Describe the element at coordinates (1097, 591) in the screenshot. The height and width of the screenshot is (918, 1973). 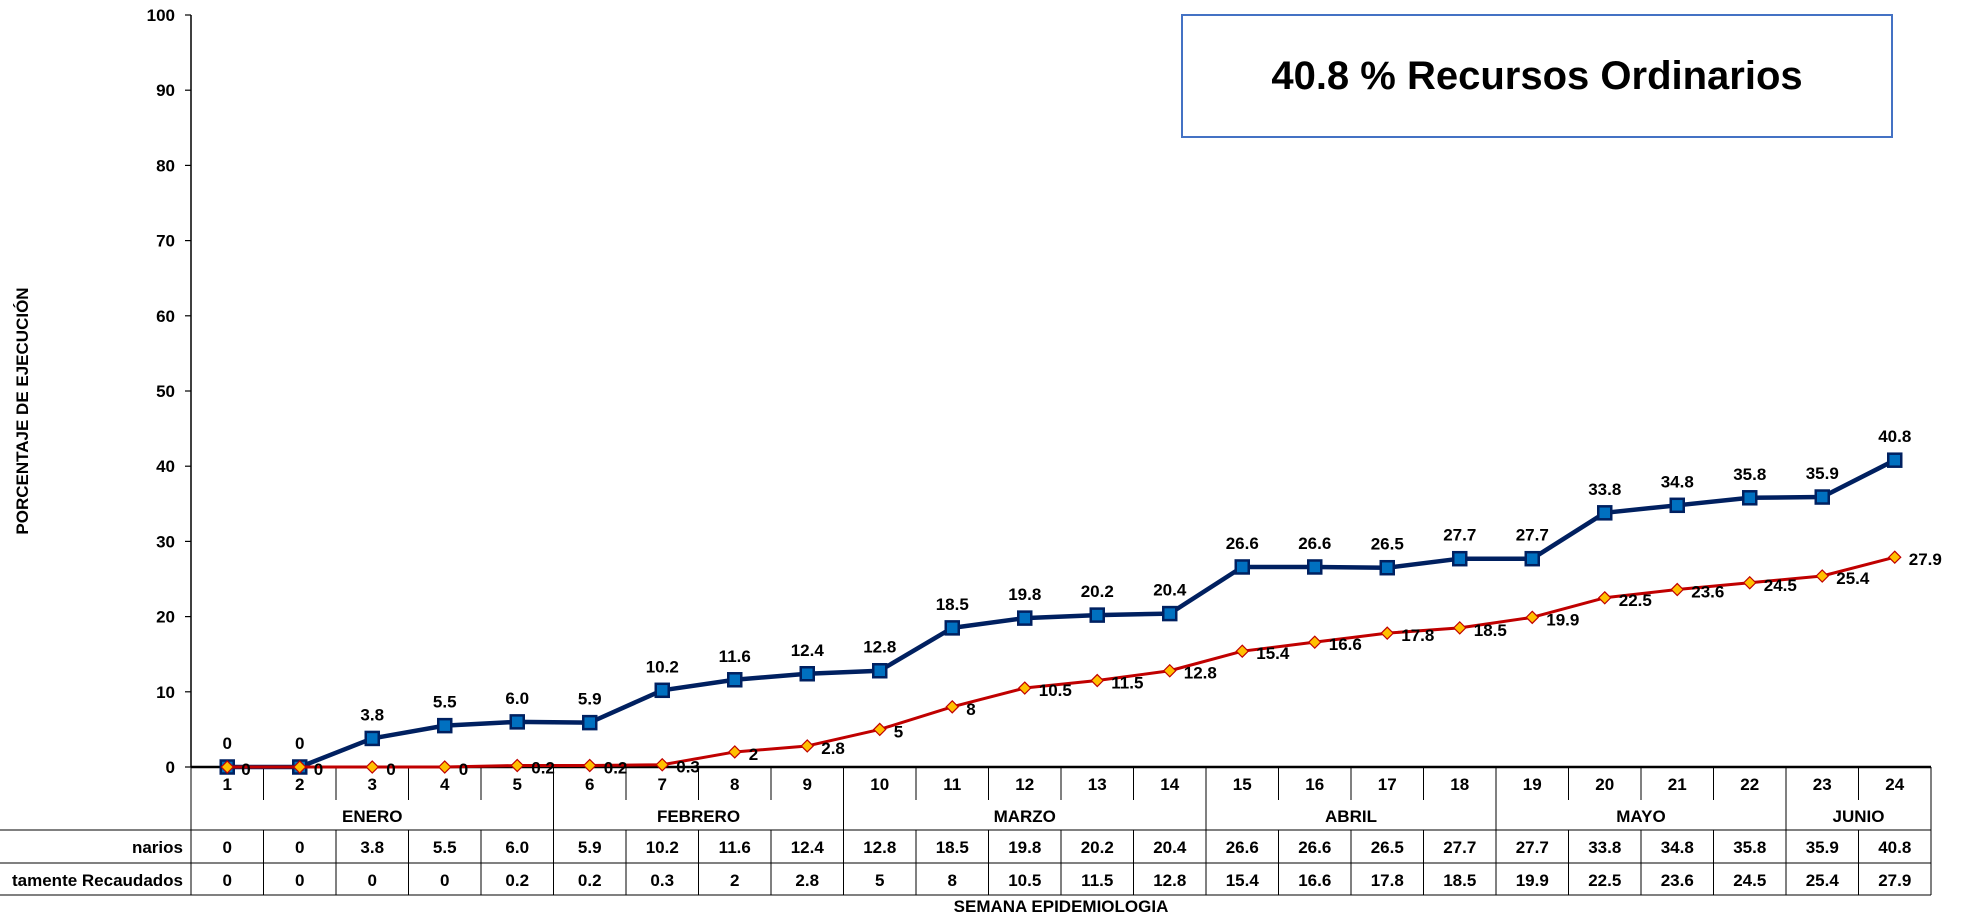
I see `data-label: 20.2` at that location.